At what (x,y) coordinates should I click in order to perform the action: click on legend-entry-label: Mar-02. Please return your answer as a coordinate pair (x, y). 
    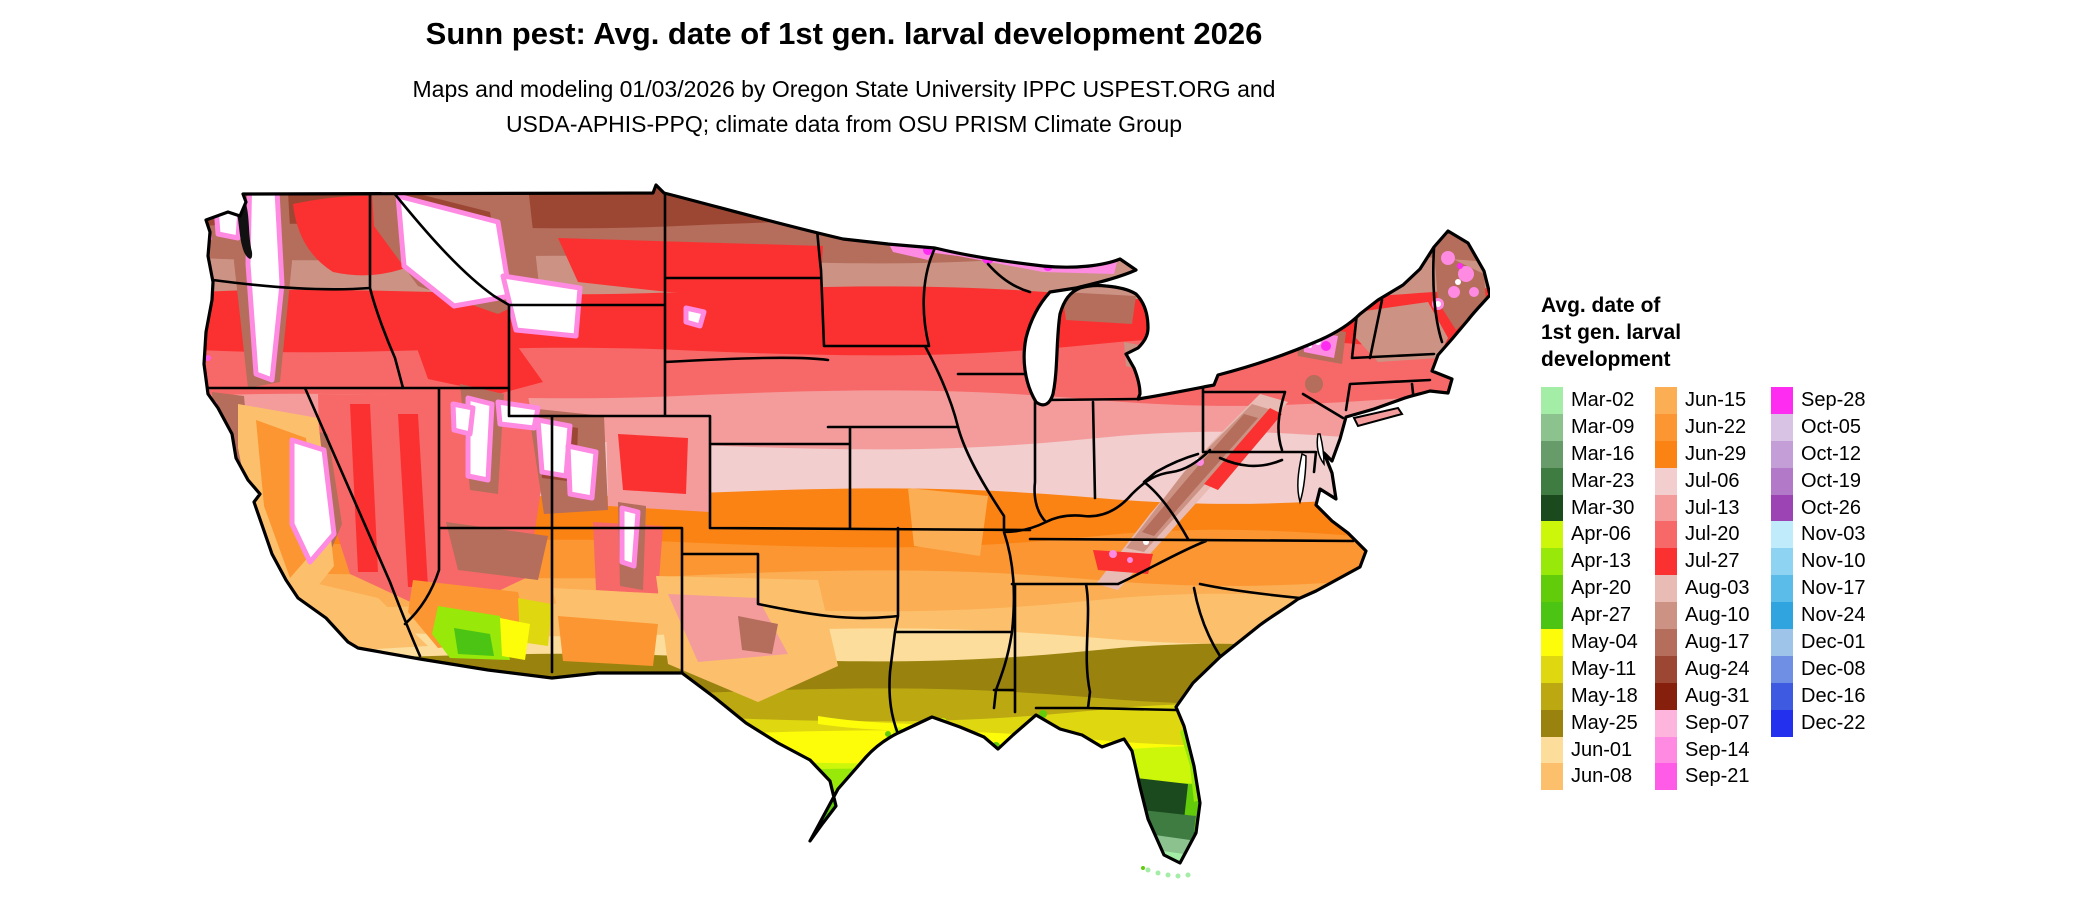
    Looking at the image, I should click on (1603, 399).